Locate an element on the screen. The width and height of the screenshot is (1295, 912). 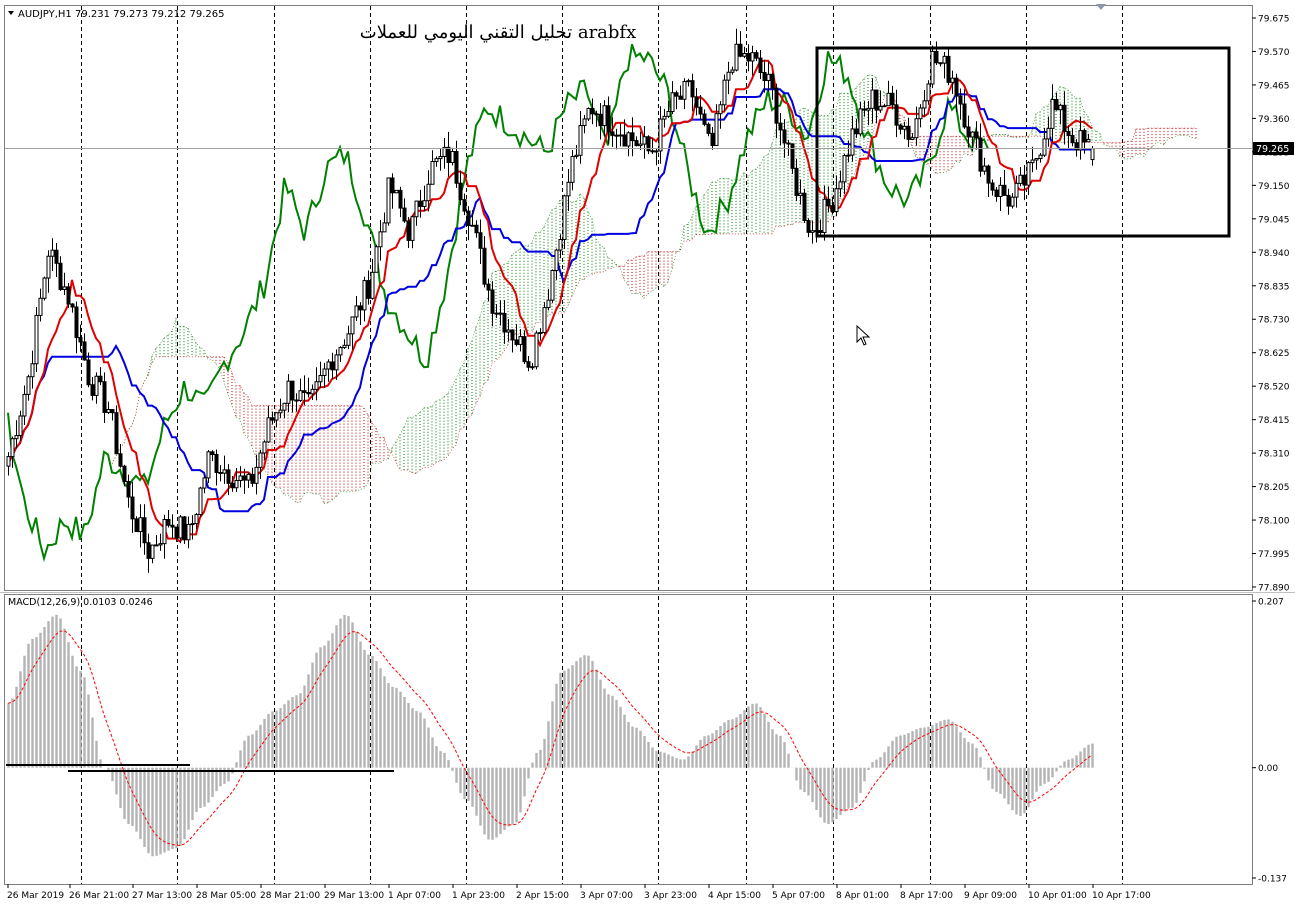
price-tick-label: 79.150 is located at coordinates (1274, 187).